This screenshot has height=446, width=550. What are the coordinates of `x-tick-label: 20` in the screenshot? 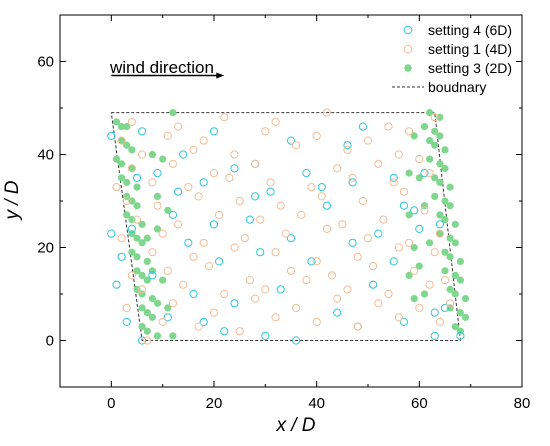 It's located at (214, 403).